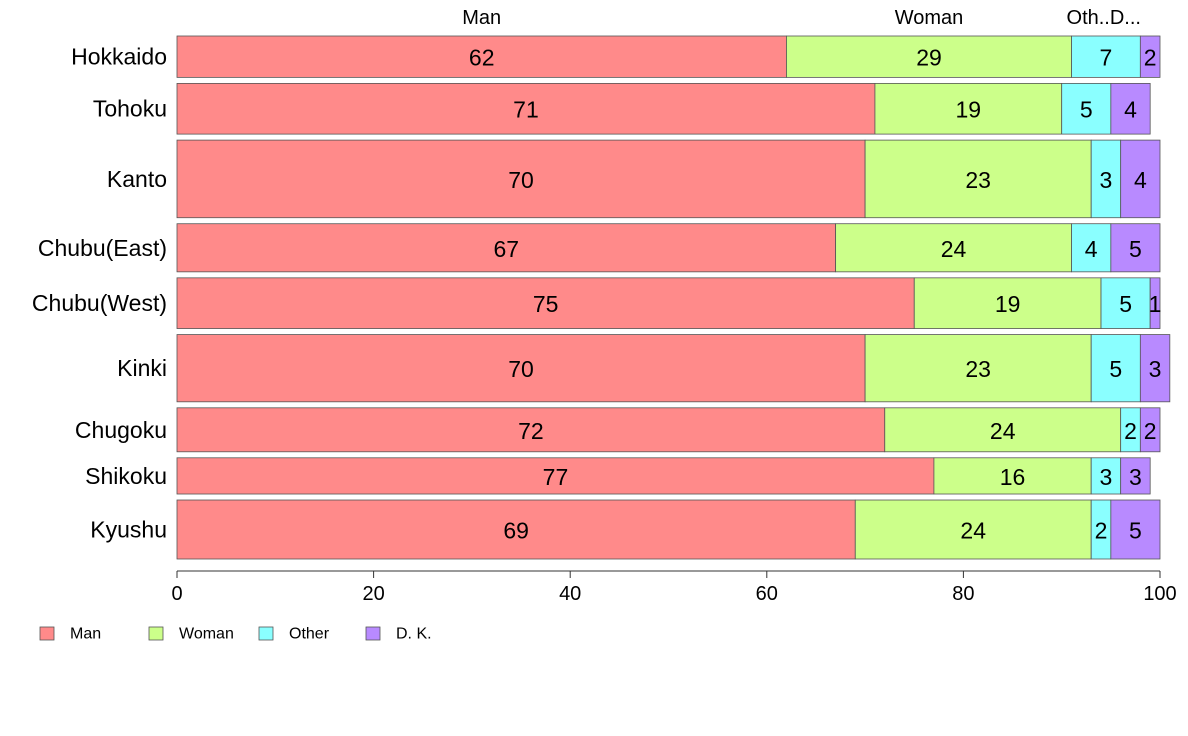 The height and width of the screenshot is (736, 1188). I want to click on category-label: Shikoku, so click(126, 476).